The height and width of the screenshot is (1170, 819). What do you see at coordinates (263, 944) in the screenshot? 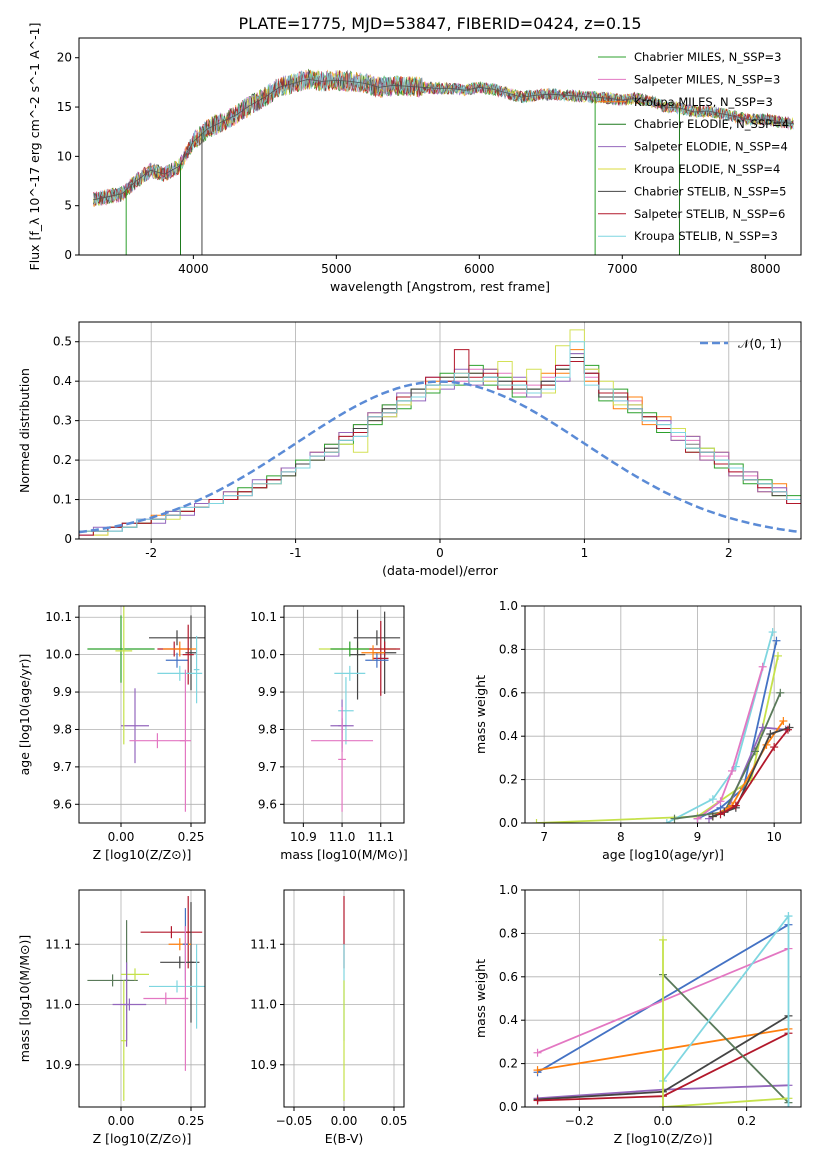
I see `y-tick-label: 11.1` at bounding box center [263, 944].